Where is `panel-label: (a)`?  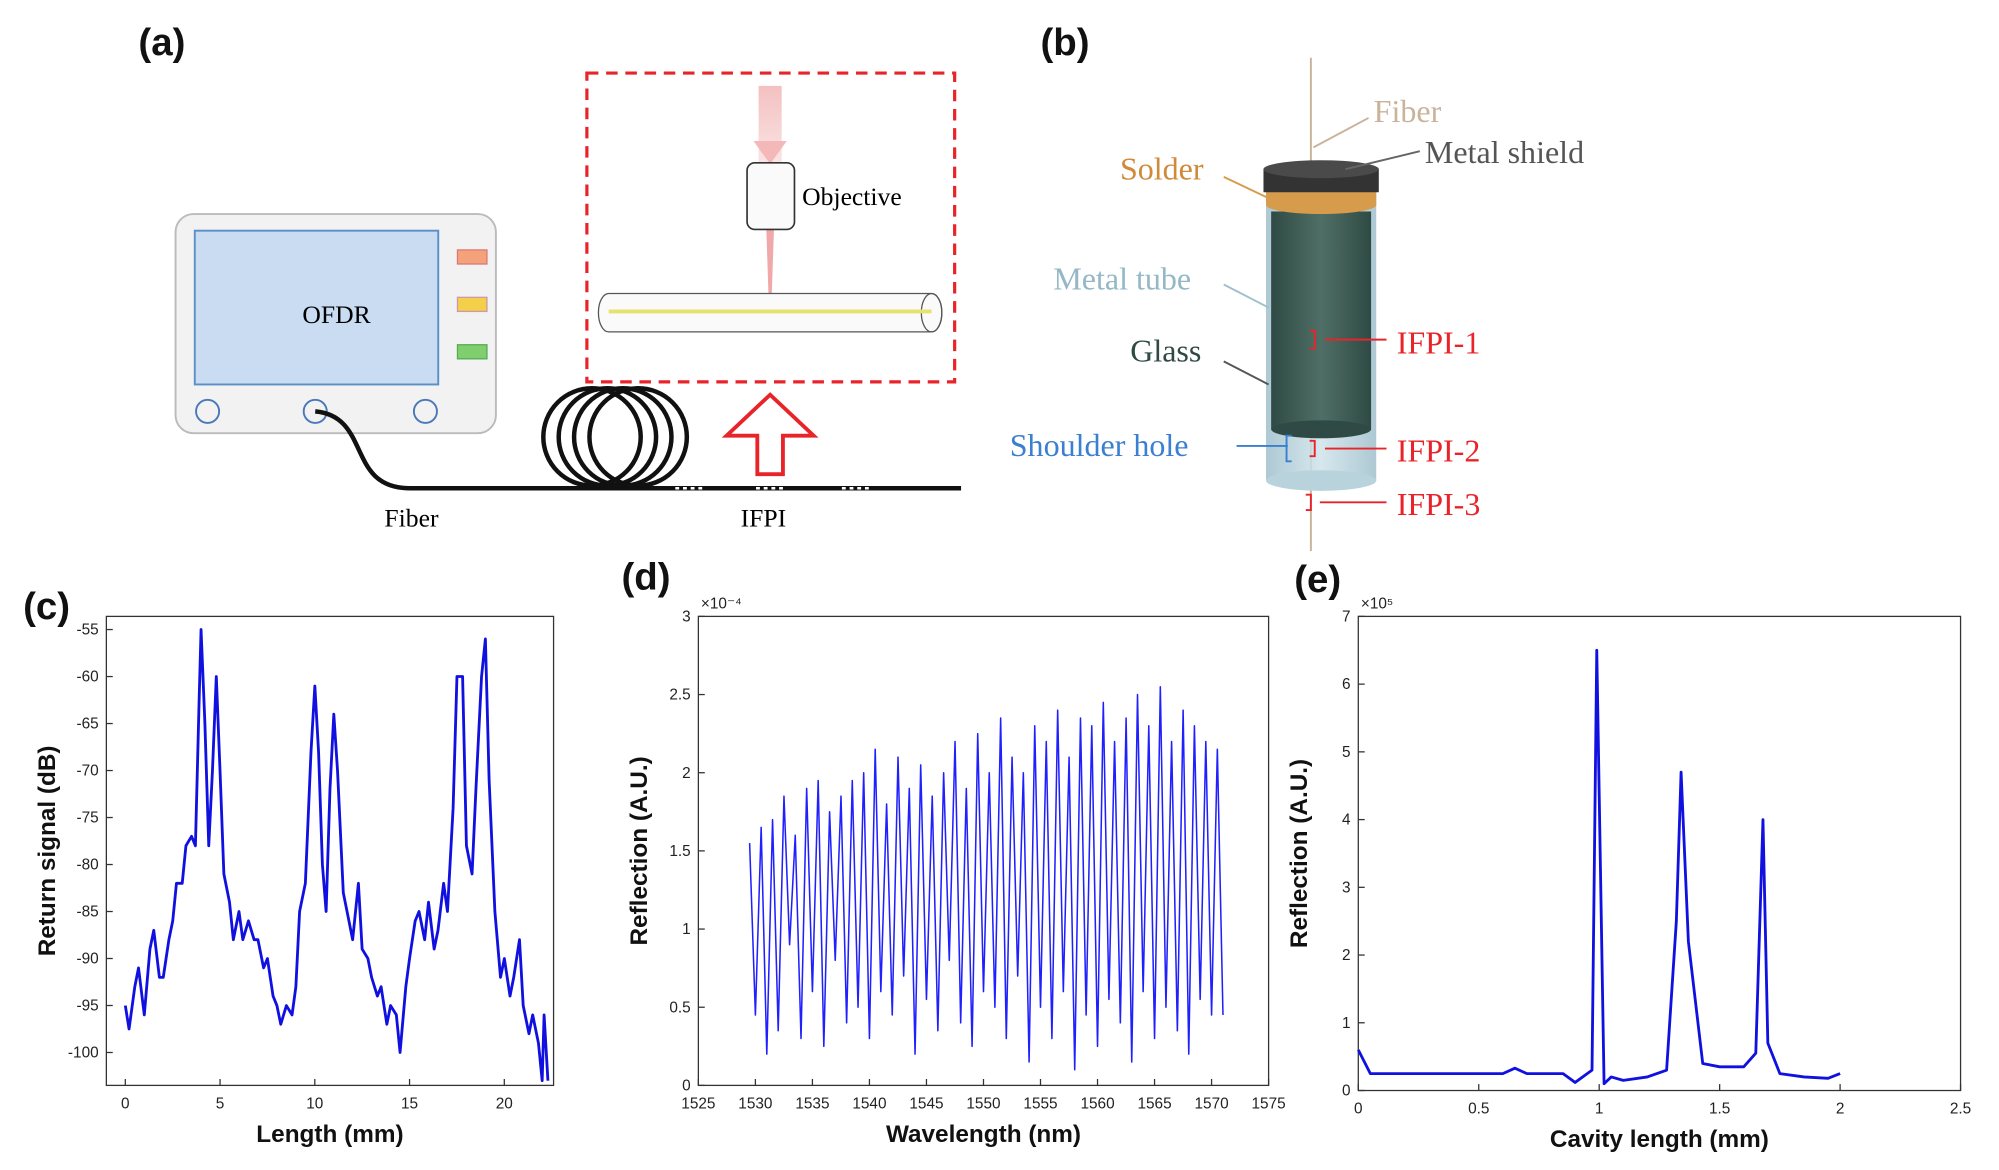 panel-label: (a) is located at coordinates (161, 42).